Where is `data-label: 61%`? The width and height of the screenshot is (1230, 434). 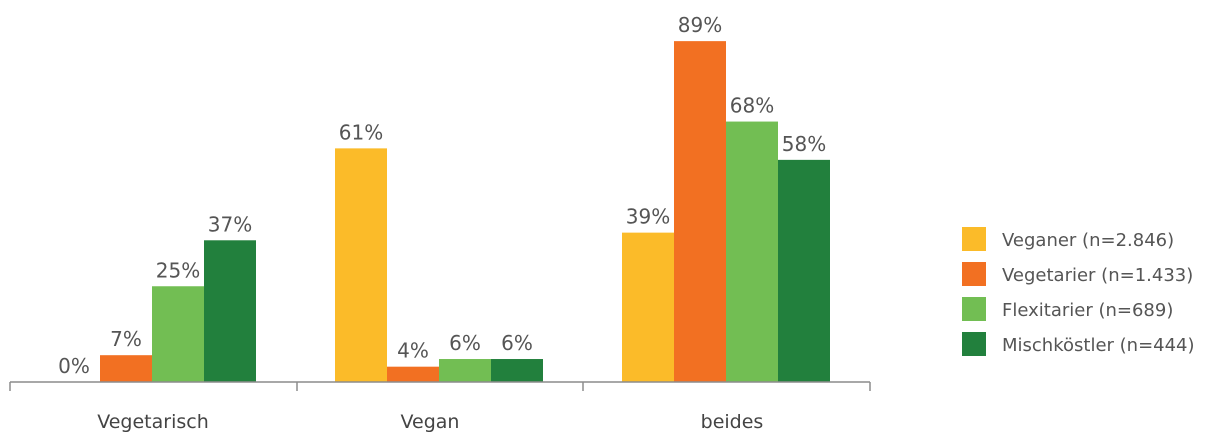
data-label: 61% is located at coordinates (361, 132).